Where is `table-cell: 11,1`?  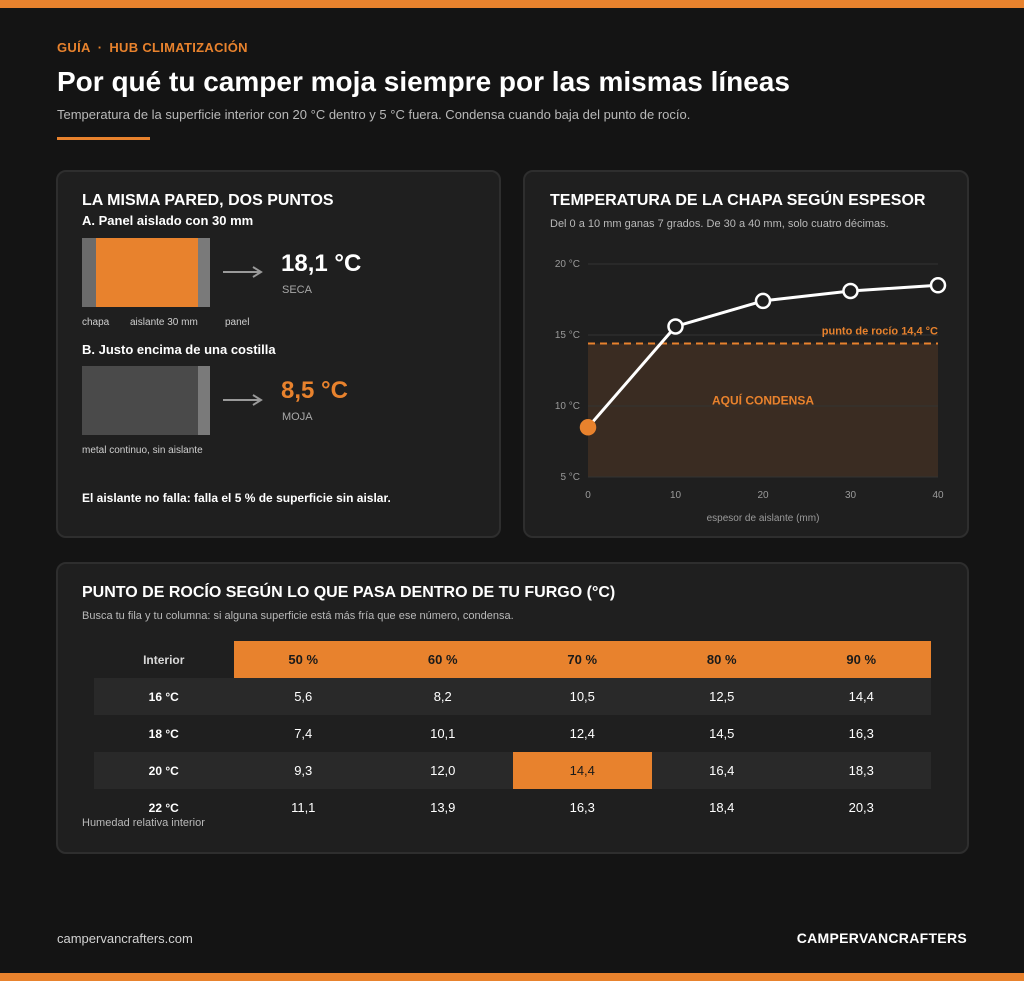 table-cell: 11,1 is located at coordinates (303, 807).